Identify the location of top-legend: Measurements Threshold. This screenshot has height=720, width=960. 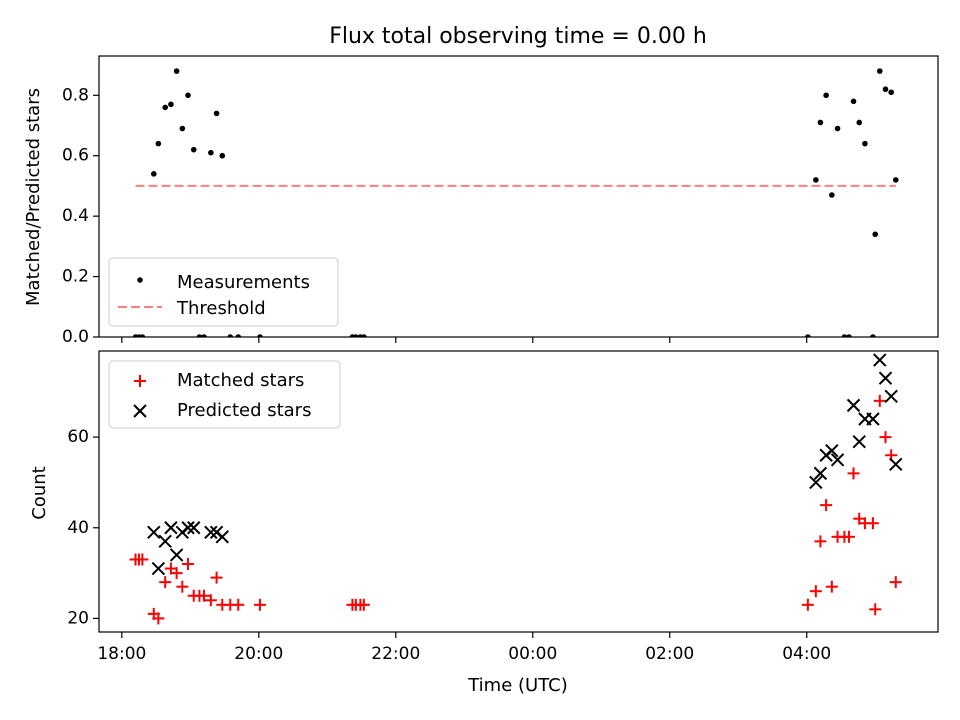
(223, 292).